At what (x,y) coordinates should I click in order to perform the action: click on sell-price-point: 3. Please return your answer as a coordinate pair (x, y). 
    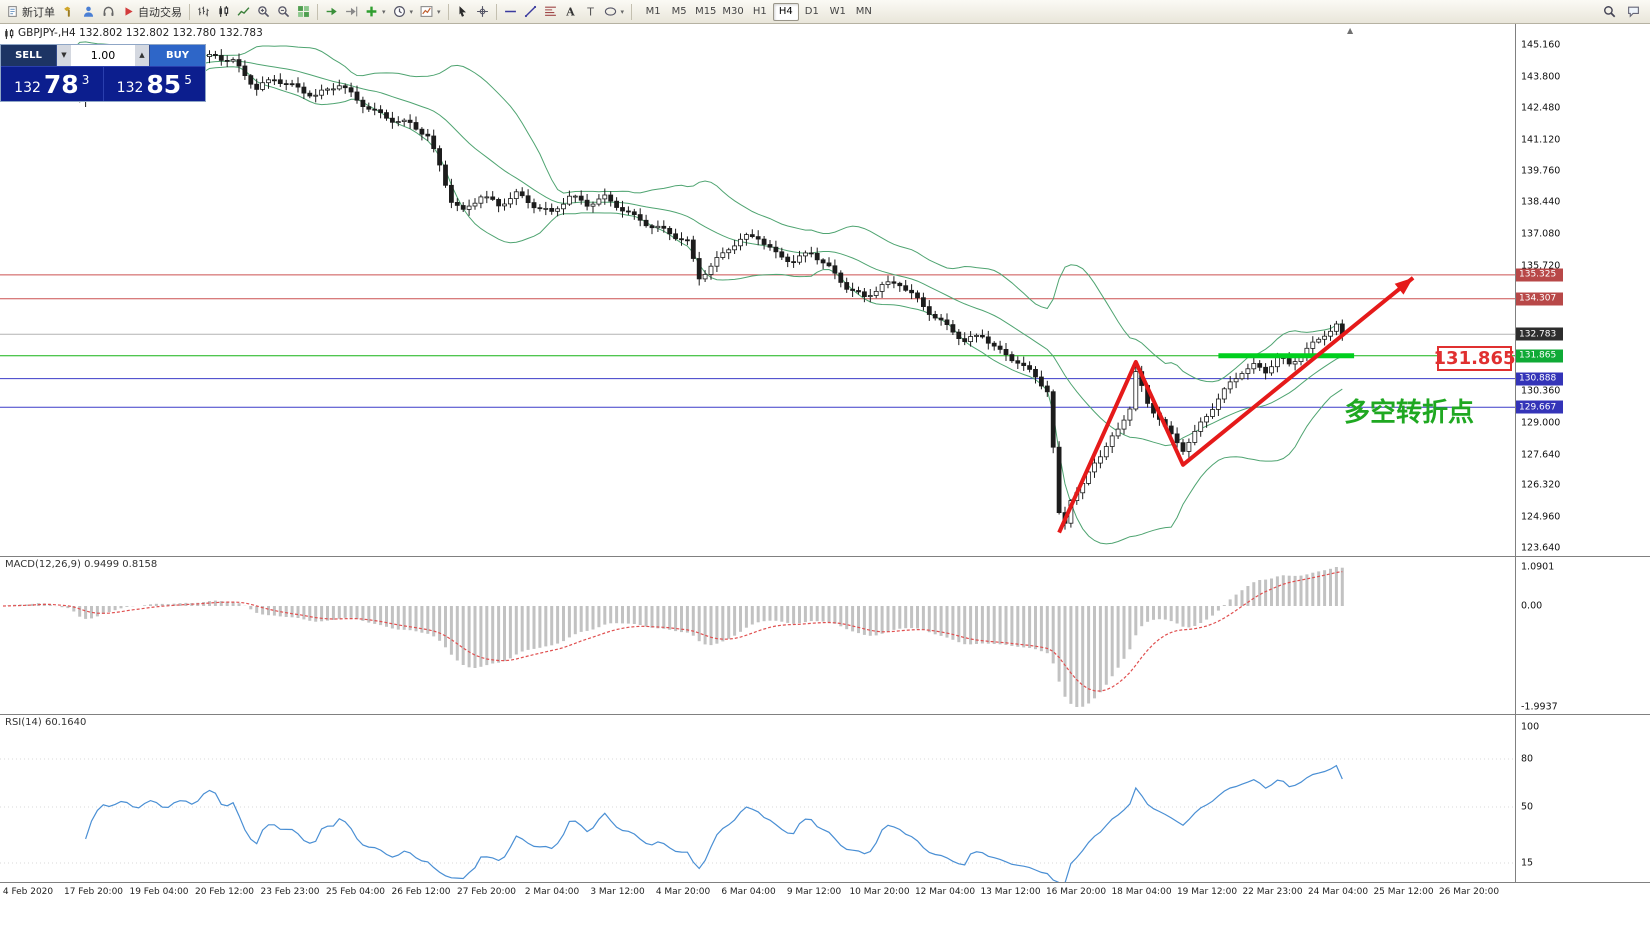
    Looking at the image, I should click on (85, 80).